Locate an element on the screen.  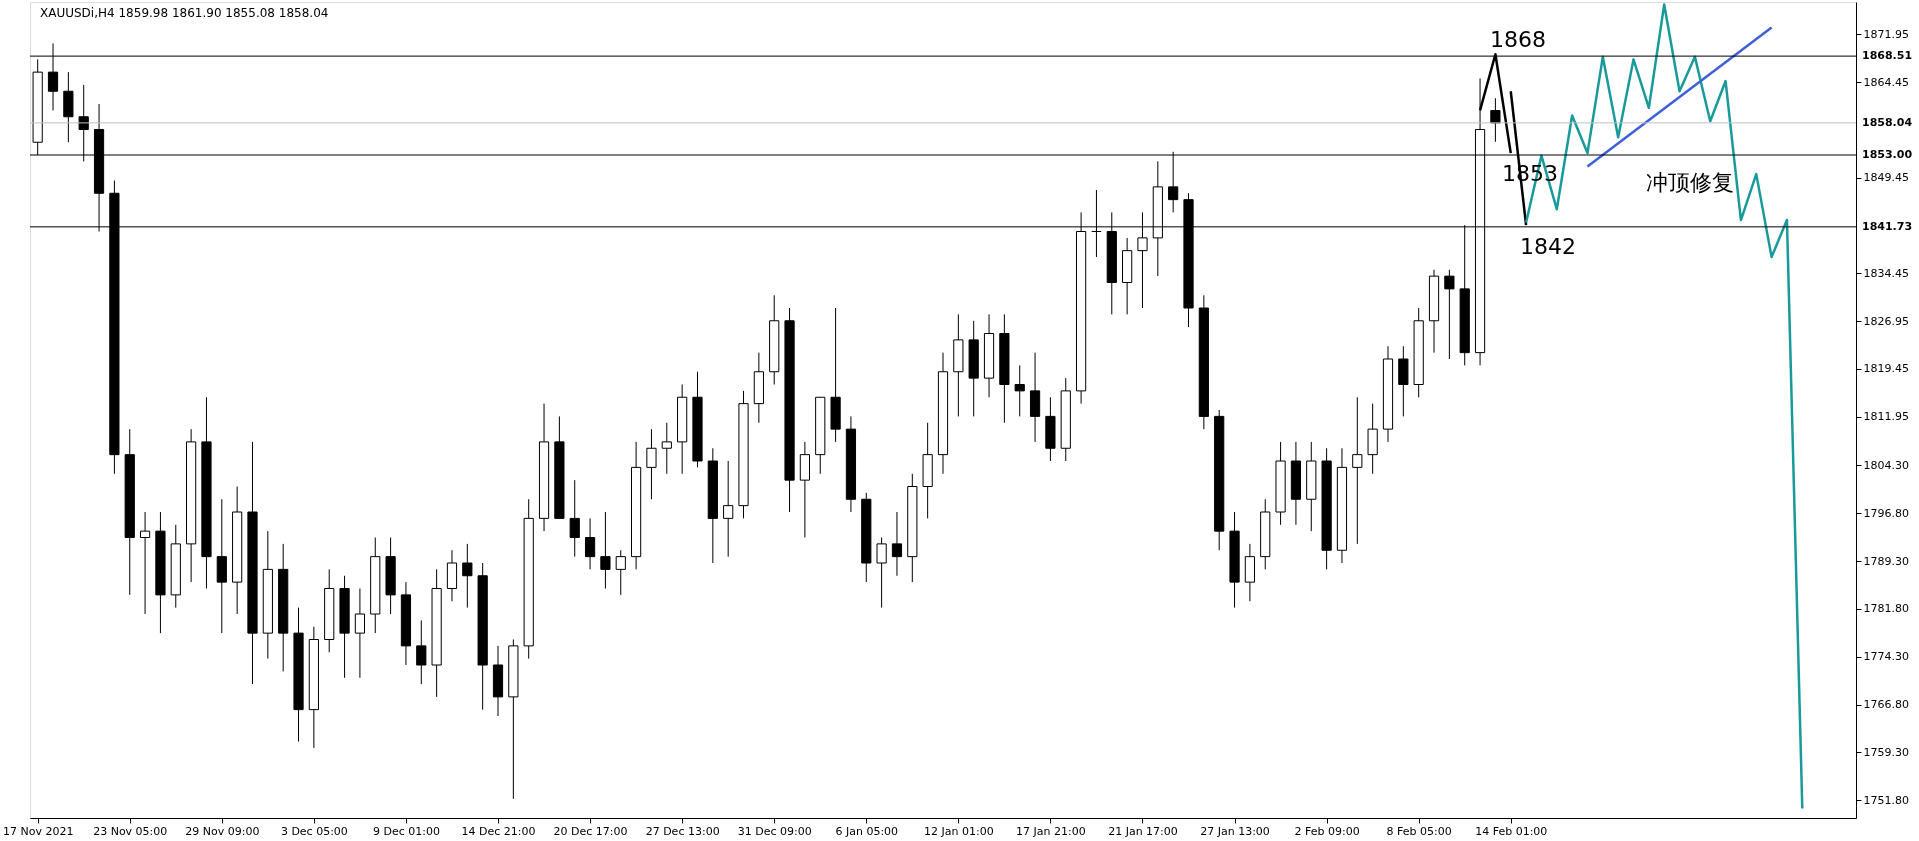
y-tick-label: 1796.80 is located at coordinates (1886, 513).